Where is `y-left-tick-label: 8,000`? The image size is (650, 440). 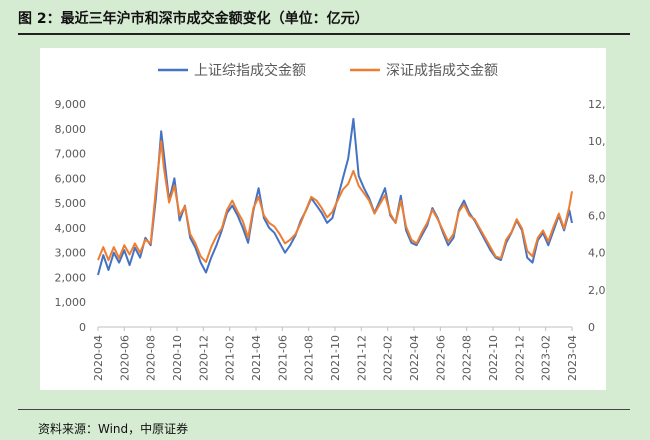
y-left-tick-label: 8,000 is located at coordinates (71, 129).